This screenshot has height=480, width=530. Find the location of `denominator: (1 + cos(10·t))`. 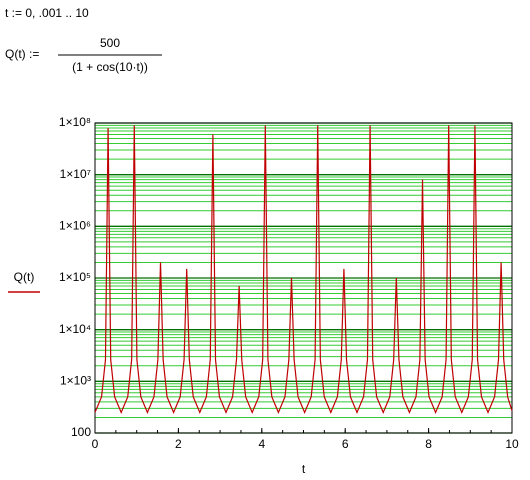

denominator: (1 + cos(10·t)) is located at coordinates (110, 67).